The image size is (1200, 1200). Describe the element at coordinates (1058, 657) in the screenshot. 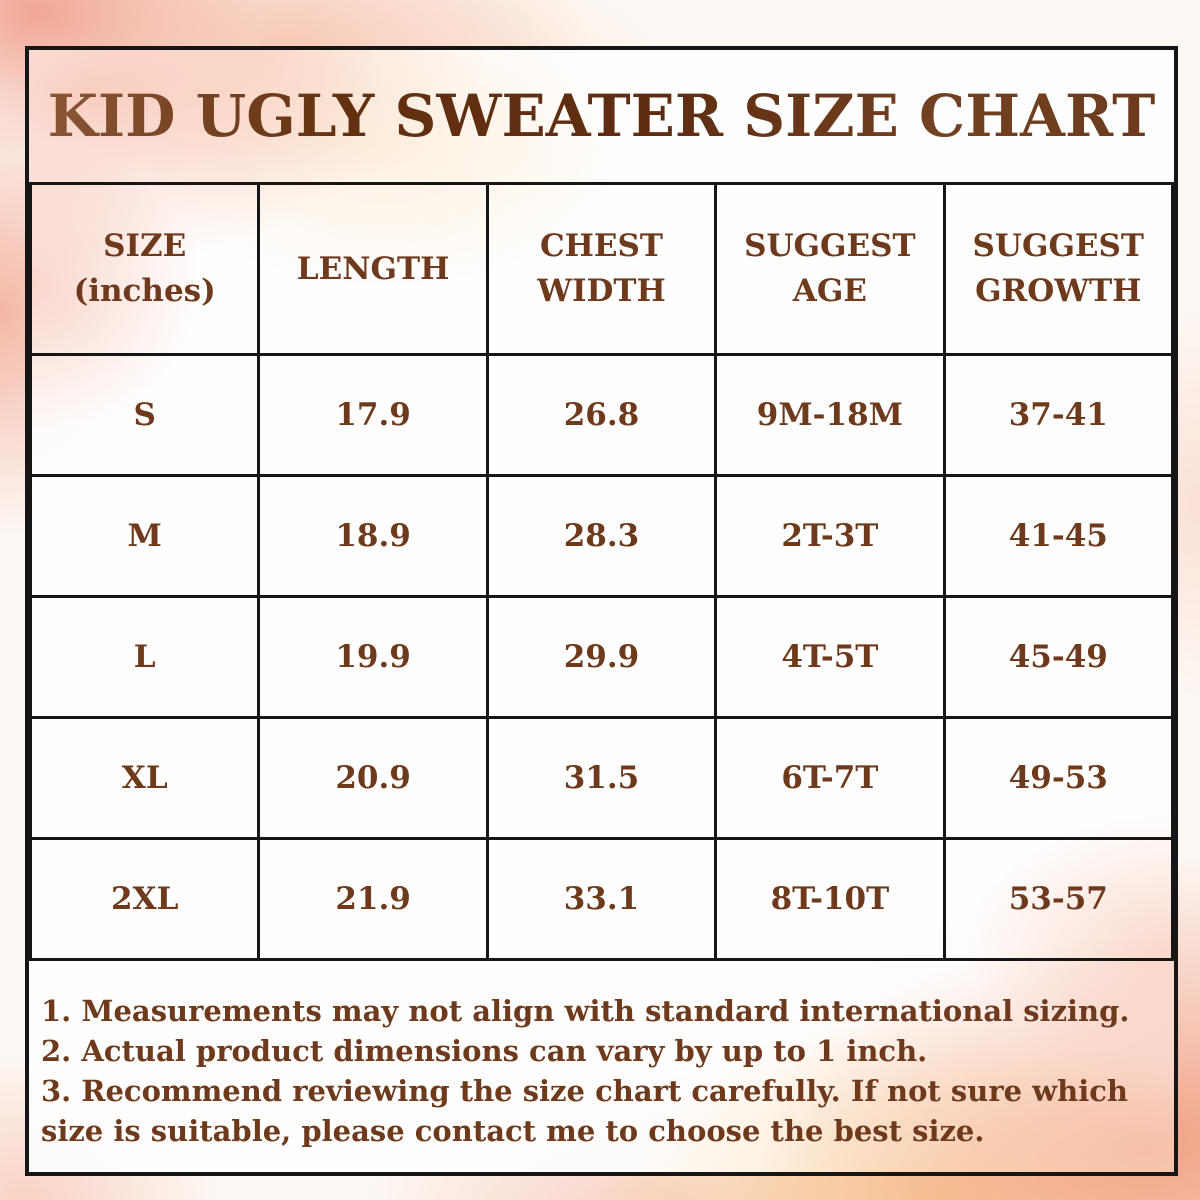

I see `cell-suggest-growth: 45-49` at that location.